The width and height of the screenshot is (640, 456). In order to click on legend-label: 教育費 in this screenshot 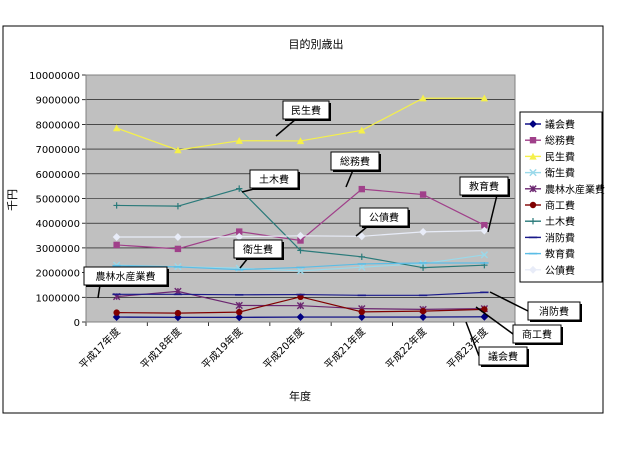, I will do `click(560, 254)`.